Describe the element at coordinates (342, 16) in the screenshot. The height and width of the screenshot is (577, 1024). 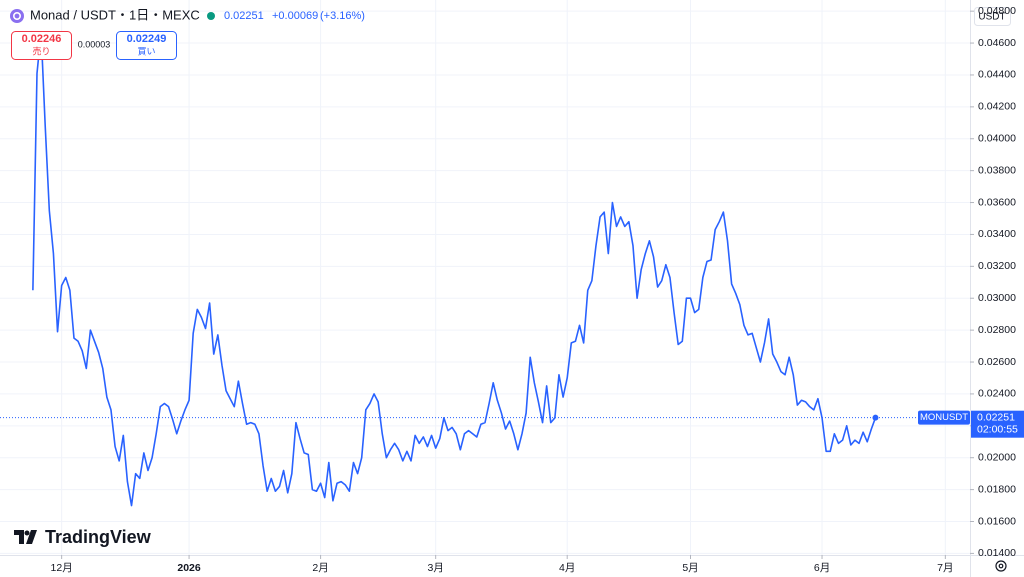
I see `price-change-pct: (+3.16%)` at that location.